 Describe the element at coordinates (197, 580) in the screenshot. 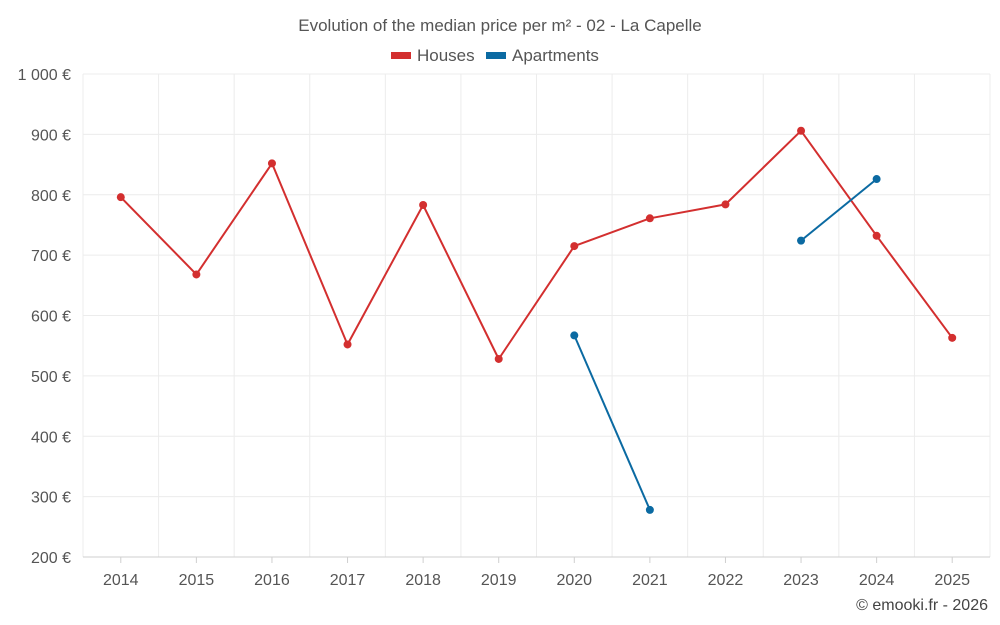

I see `x-tick-label: 2015` at that location.